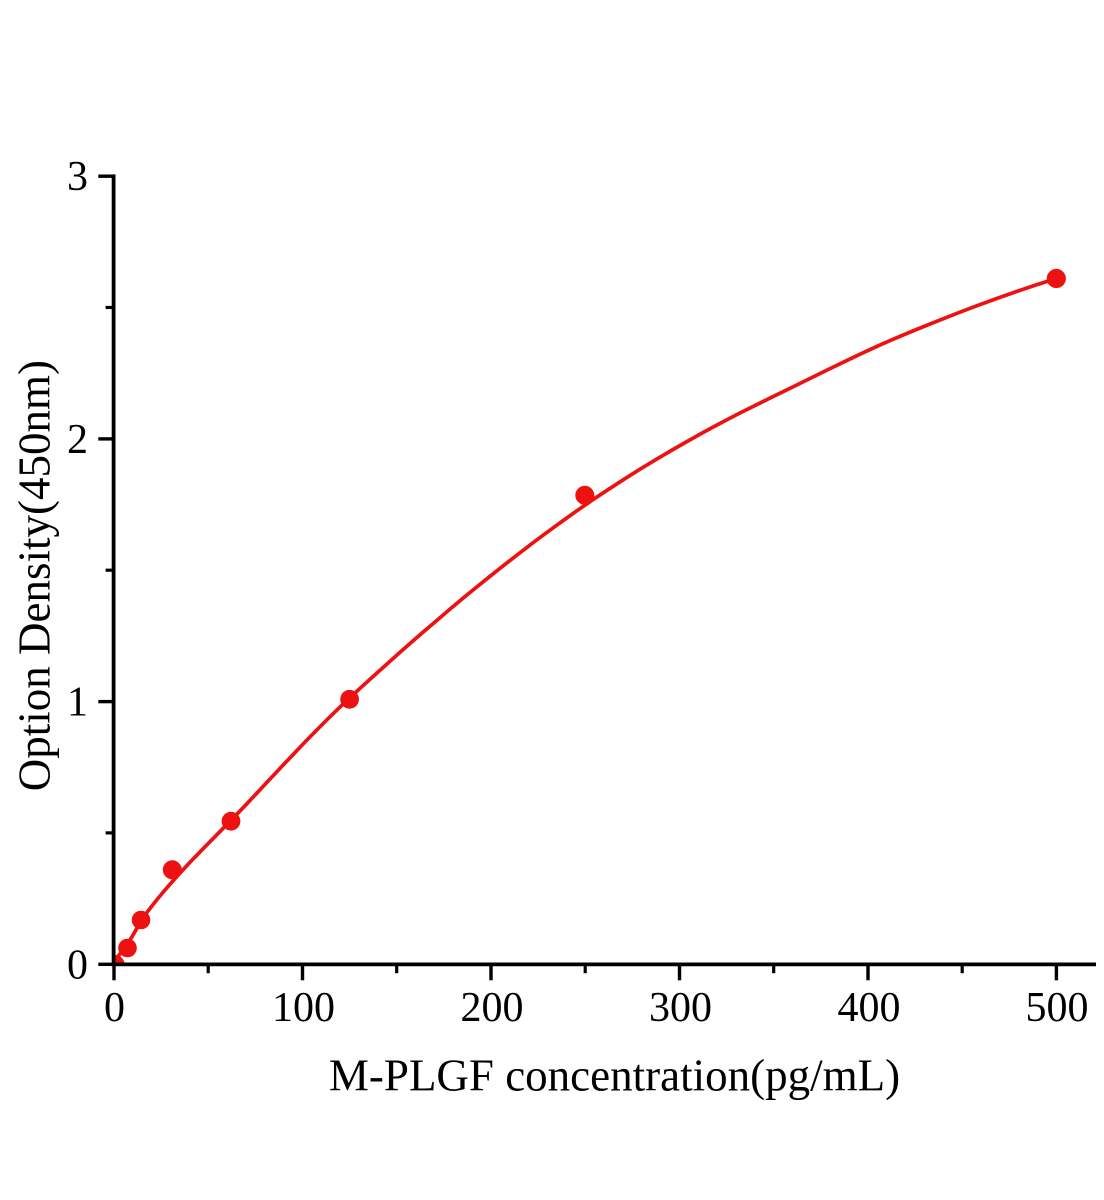 Image resolution: width=1104 pixels, height=1200 pixels. Describe the element at coordinates (1057, 1008) in the screenshot. I see `svg-text: 500` at that location.